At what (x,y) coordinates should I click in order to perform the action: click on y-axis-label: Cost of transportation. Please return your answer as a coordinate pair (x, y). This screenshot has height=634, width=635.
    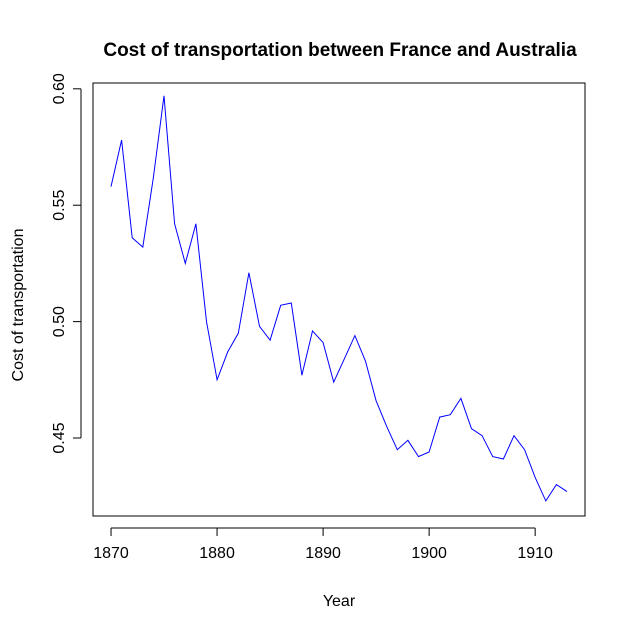
    Looking at the image, I should click on (18, 305).